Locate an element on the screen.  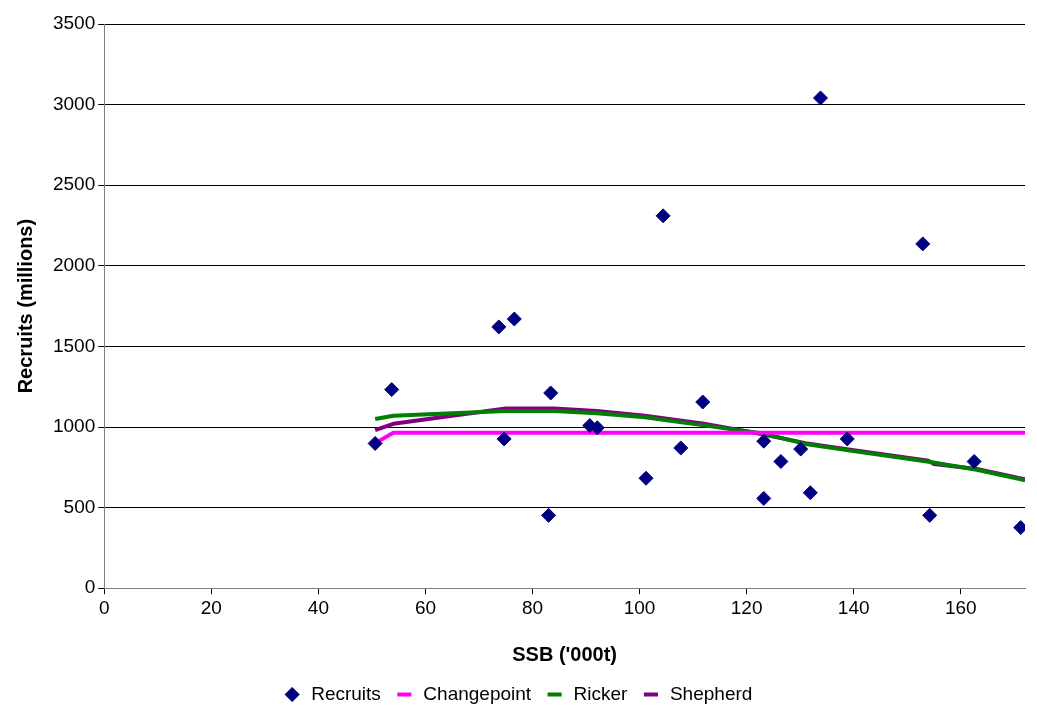
legend-label: Changepoint is located at coordinates (477, 693).